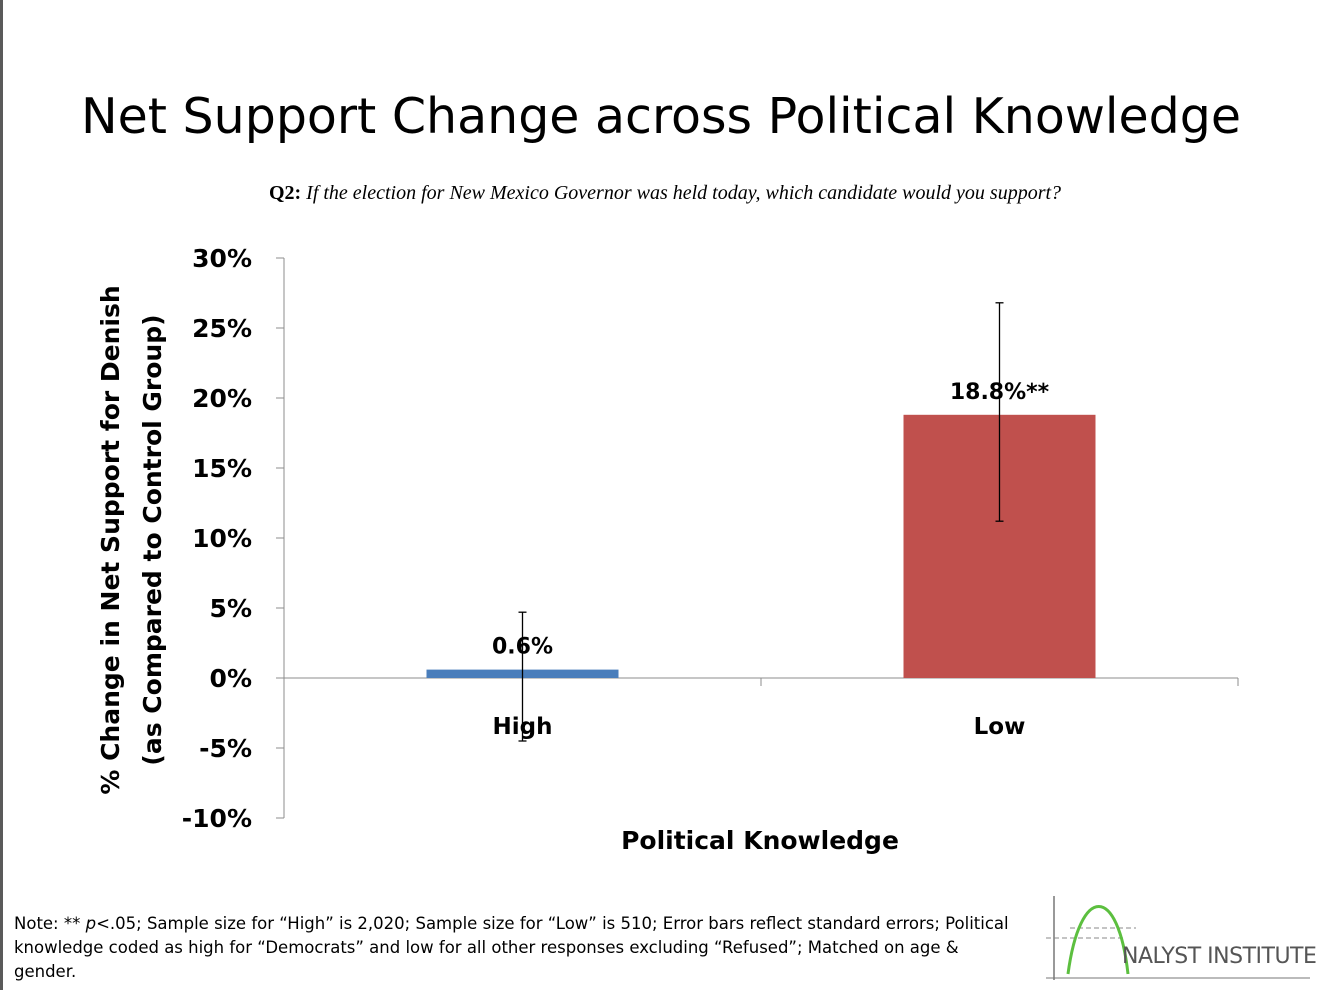 The width and height of the screenshot is (1322, 990). I want to click on y-tick-label: 20%, so click(222, 398).